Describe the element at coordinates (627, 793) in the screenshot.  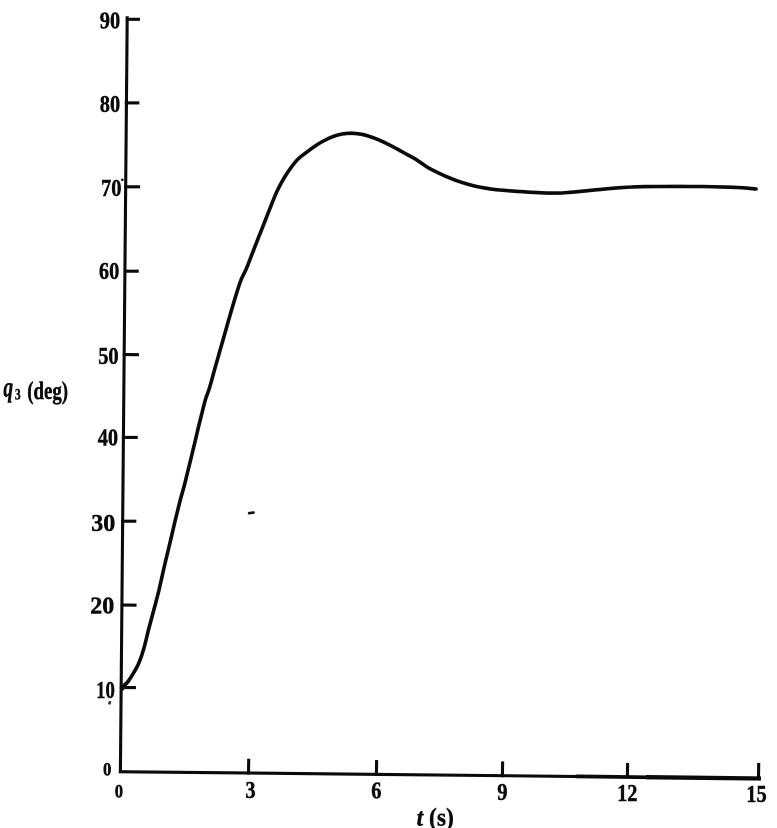
I see `svg-text: 12` at that location.